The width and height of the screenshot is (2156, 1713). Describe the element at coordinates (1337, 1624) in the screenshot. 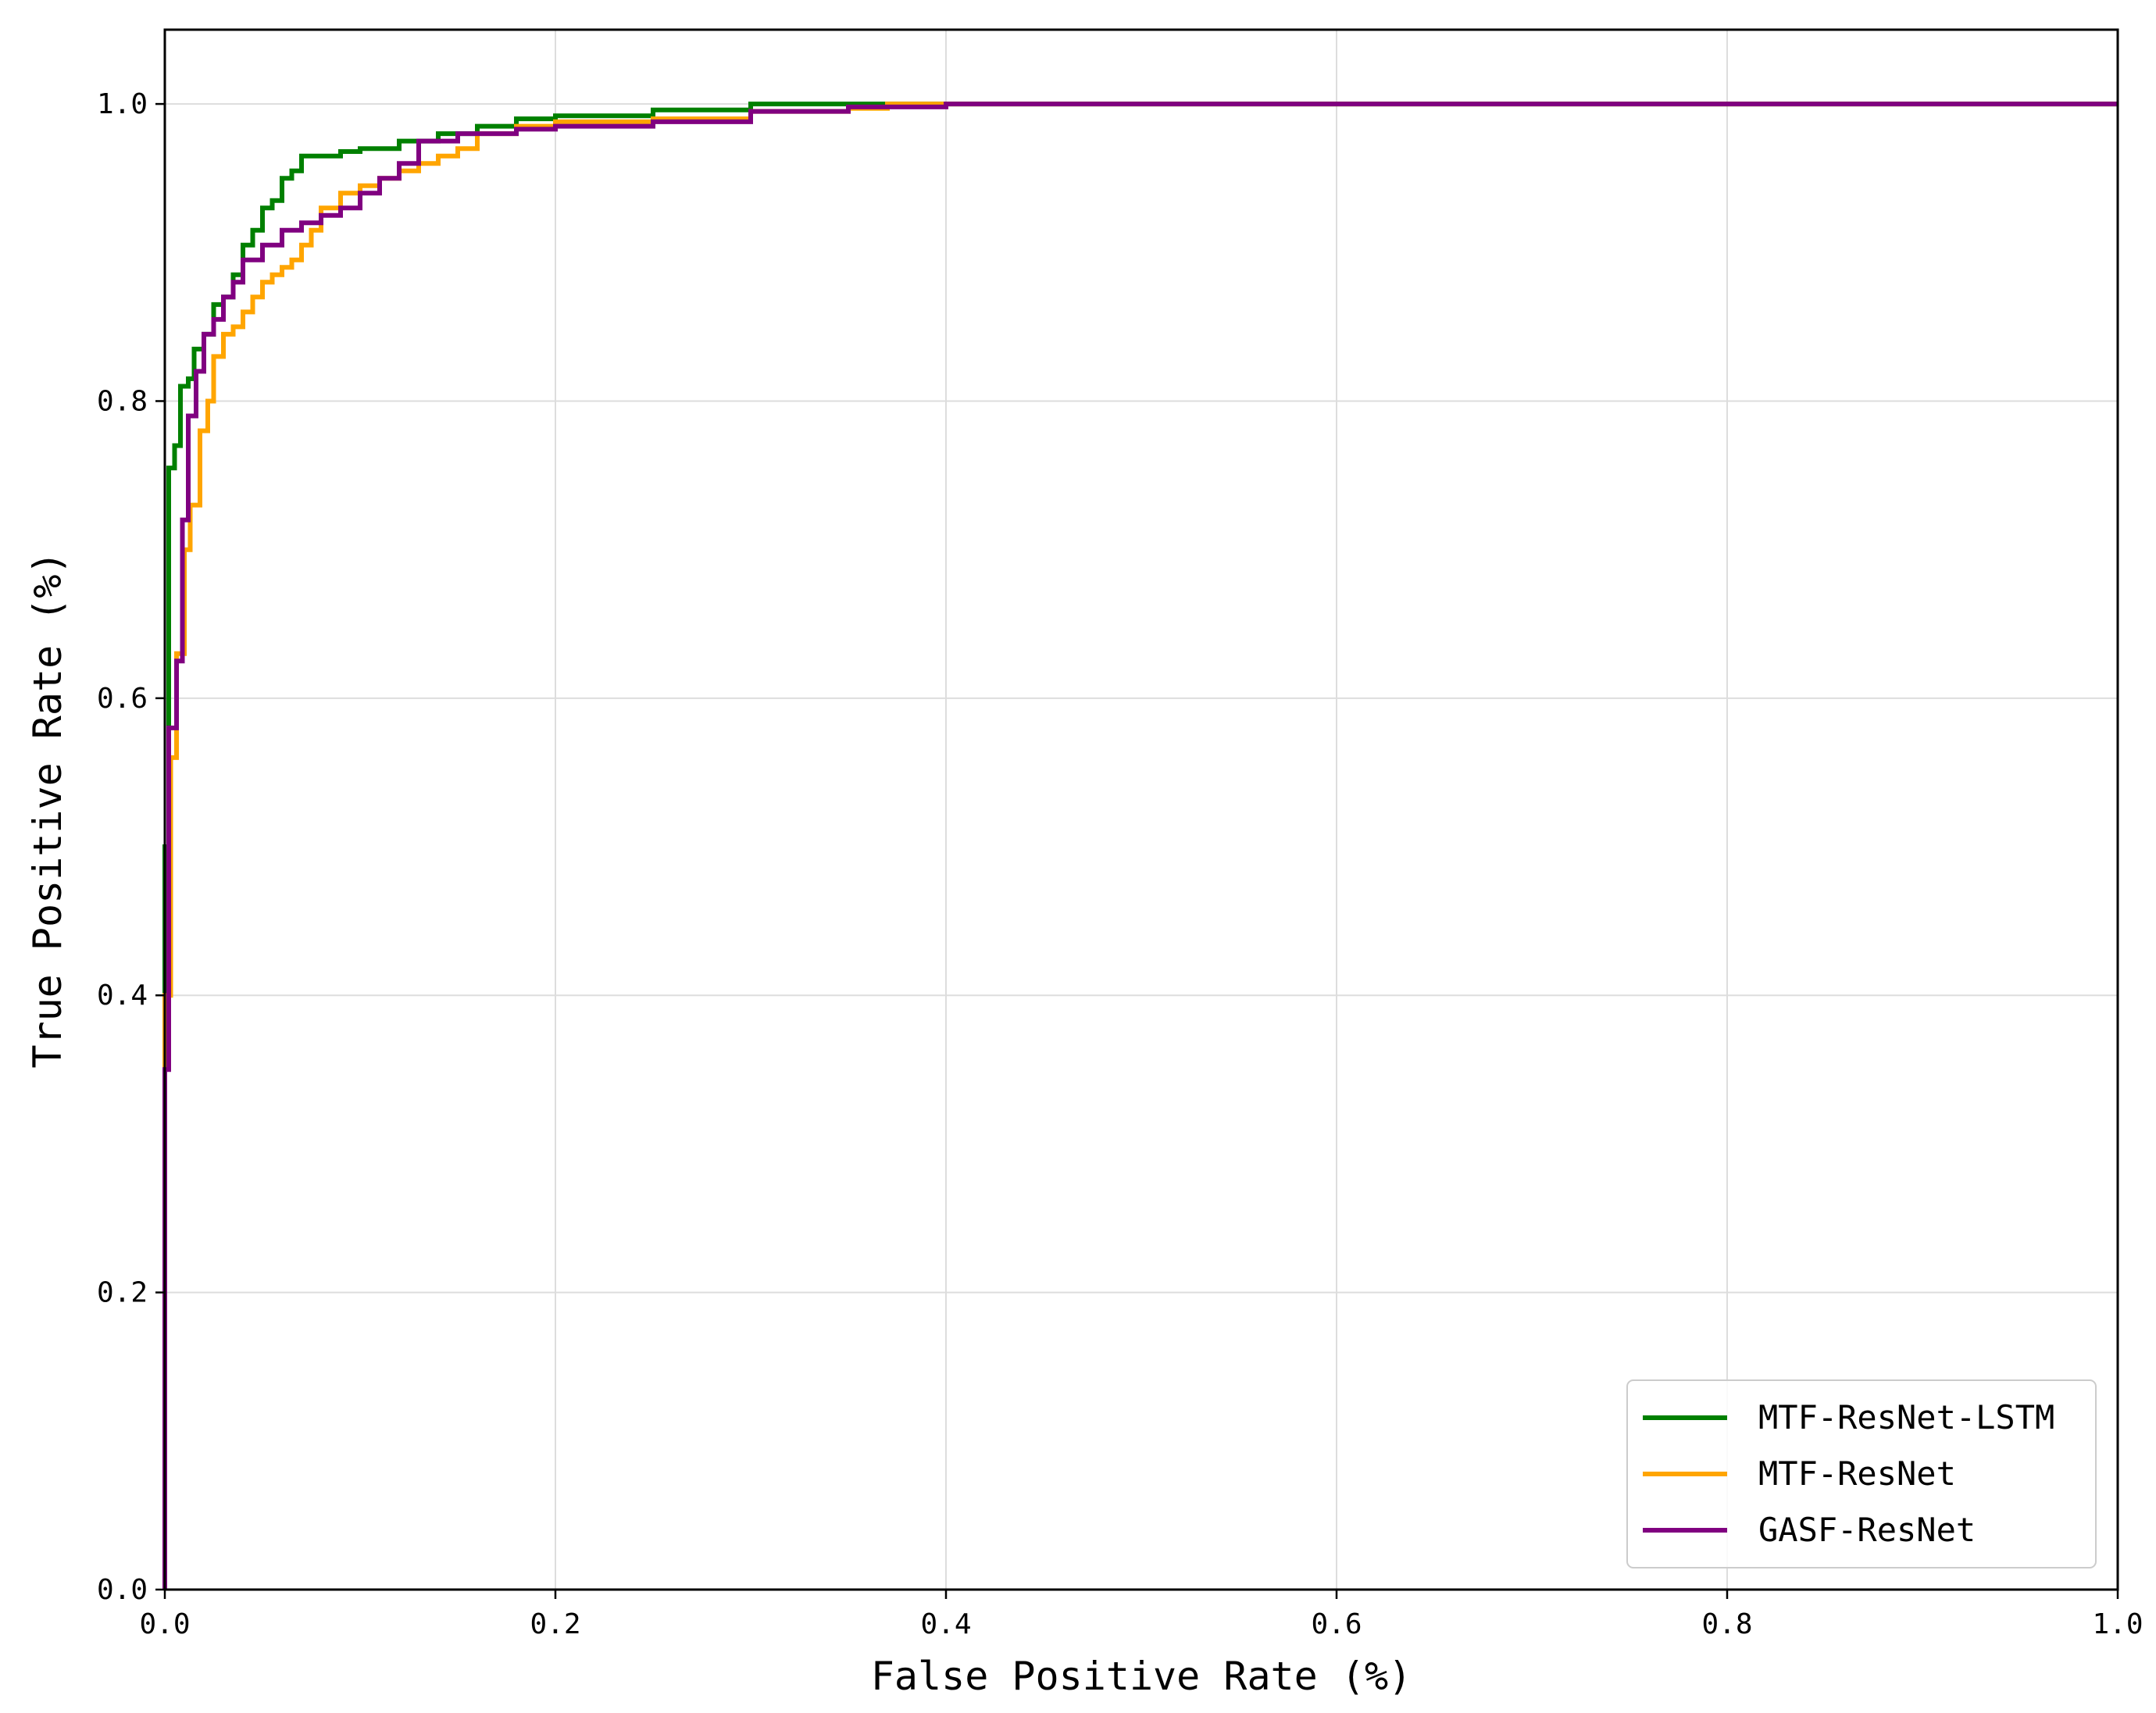

I see `x-tick-label: 0.6` at that location.